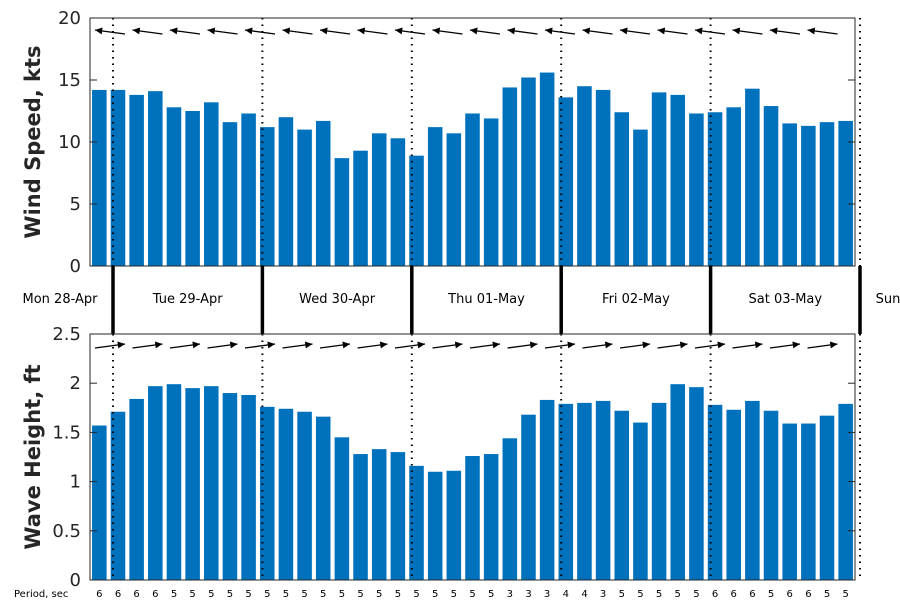  Describe the element at coordinates (66, 531) in the screenshot. I see `y-tick-label: 0.5` at that location.